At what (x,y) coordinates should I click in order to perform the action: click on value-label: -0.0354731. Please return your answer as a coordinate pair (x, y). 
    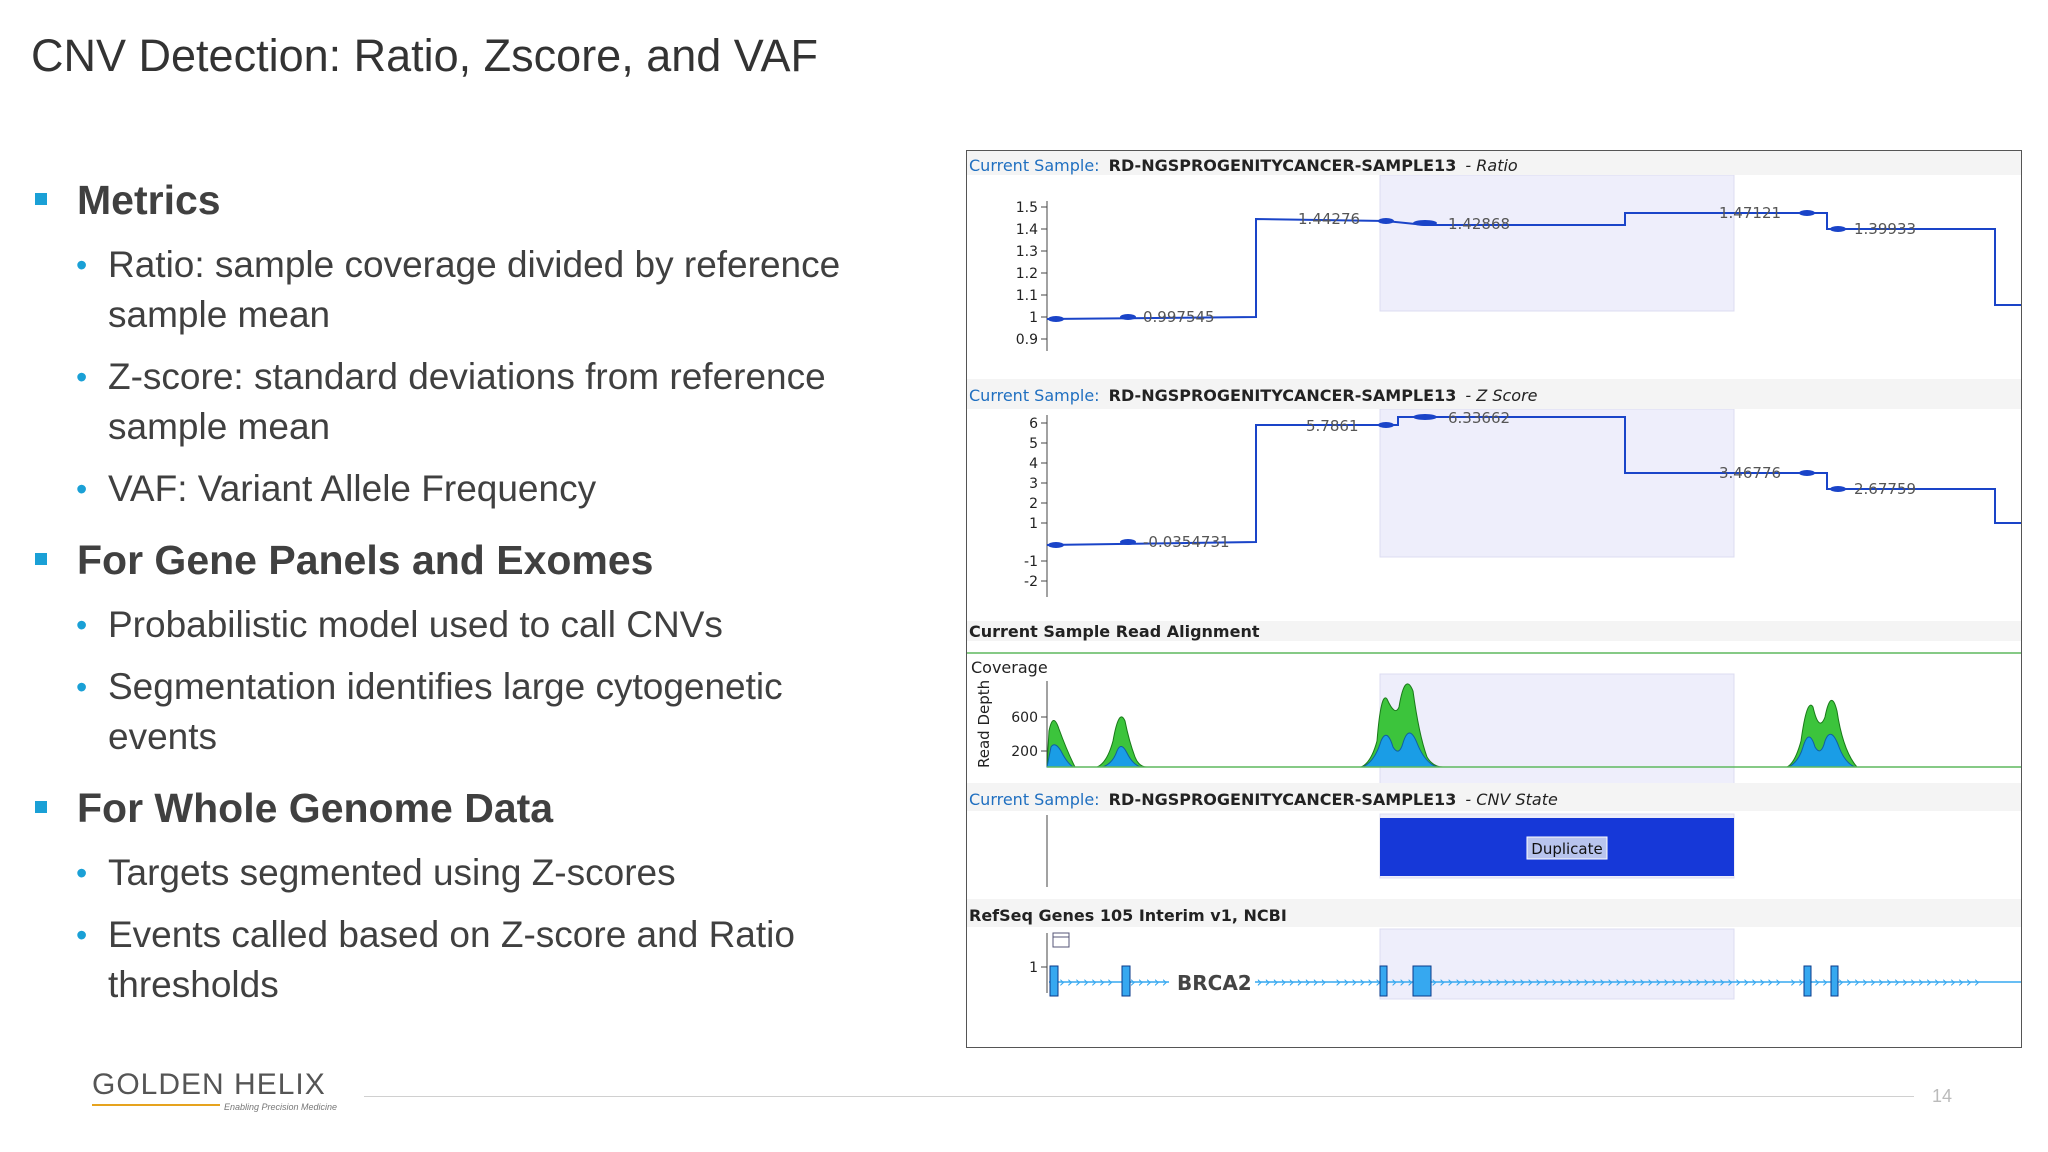
    Looking at the image, I should click on (1186, 542).